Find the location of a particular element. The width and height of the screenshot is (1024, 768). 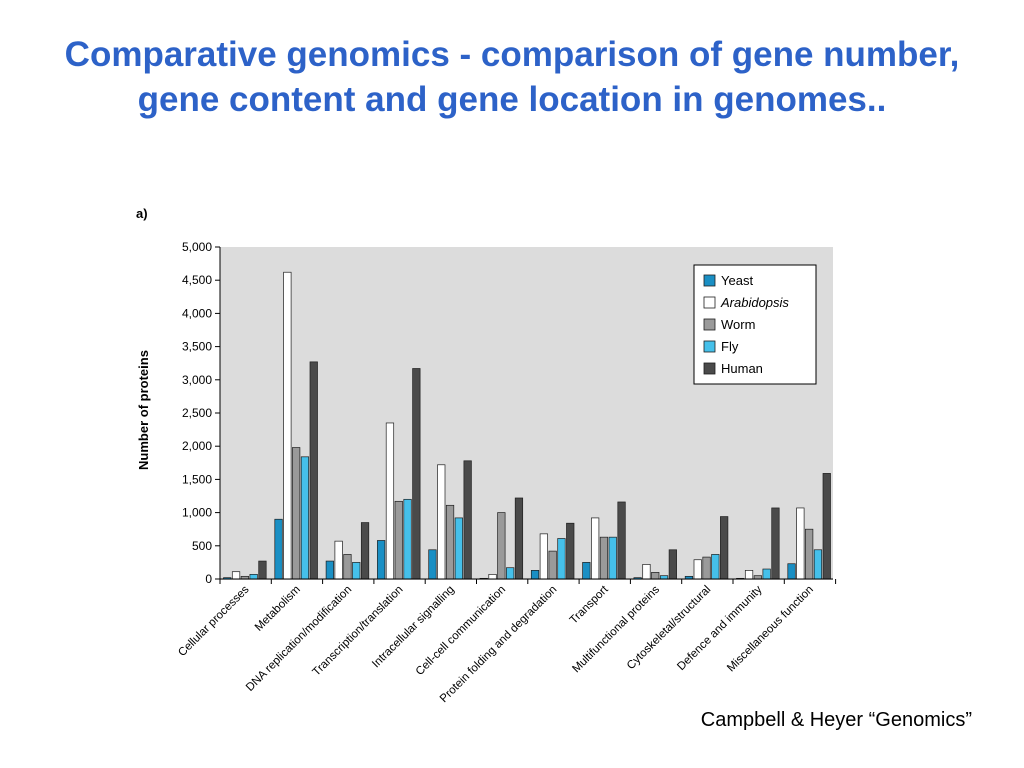

y-tick-label: 3,000 is located at coordinates (197, 380).